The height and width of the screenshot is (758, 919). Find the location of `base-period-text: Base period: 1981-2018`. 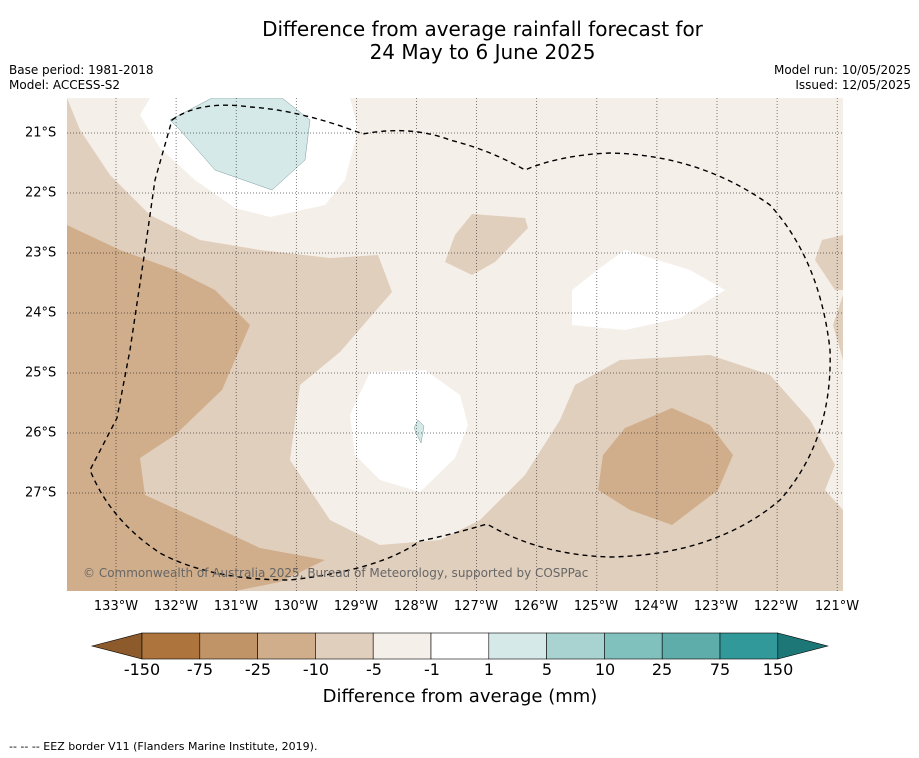

base-period-text: Base period: 1981-2018 is located at coordinates (81, 70).